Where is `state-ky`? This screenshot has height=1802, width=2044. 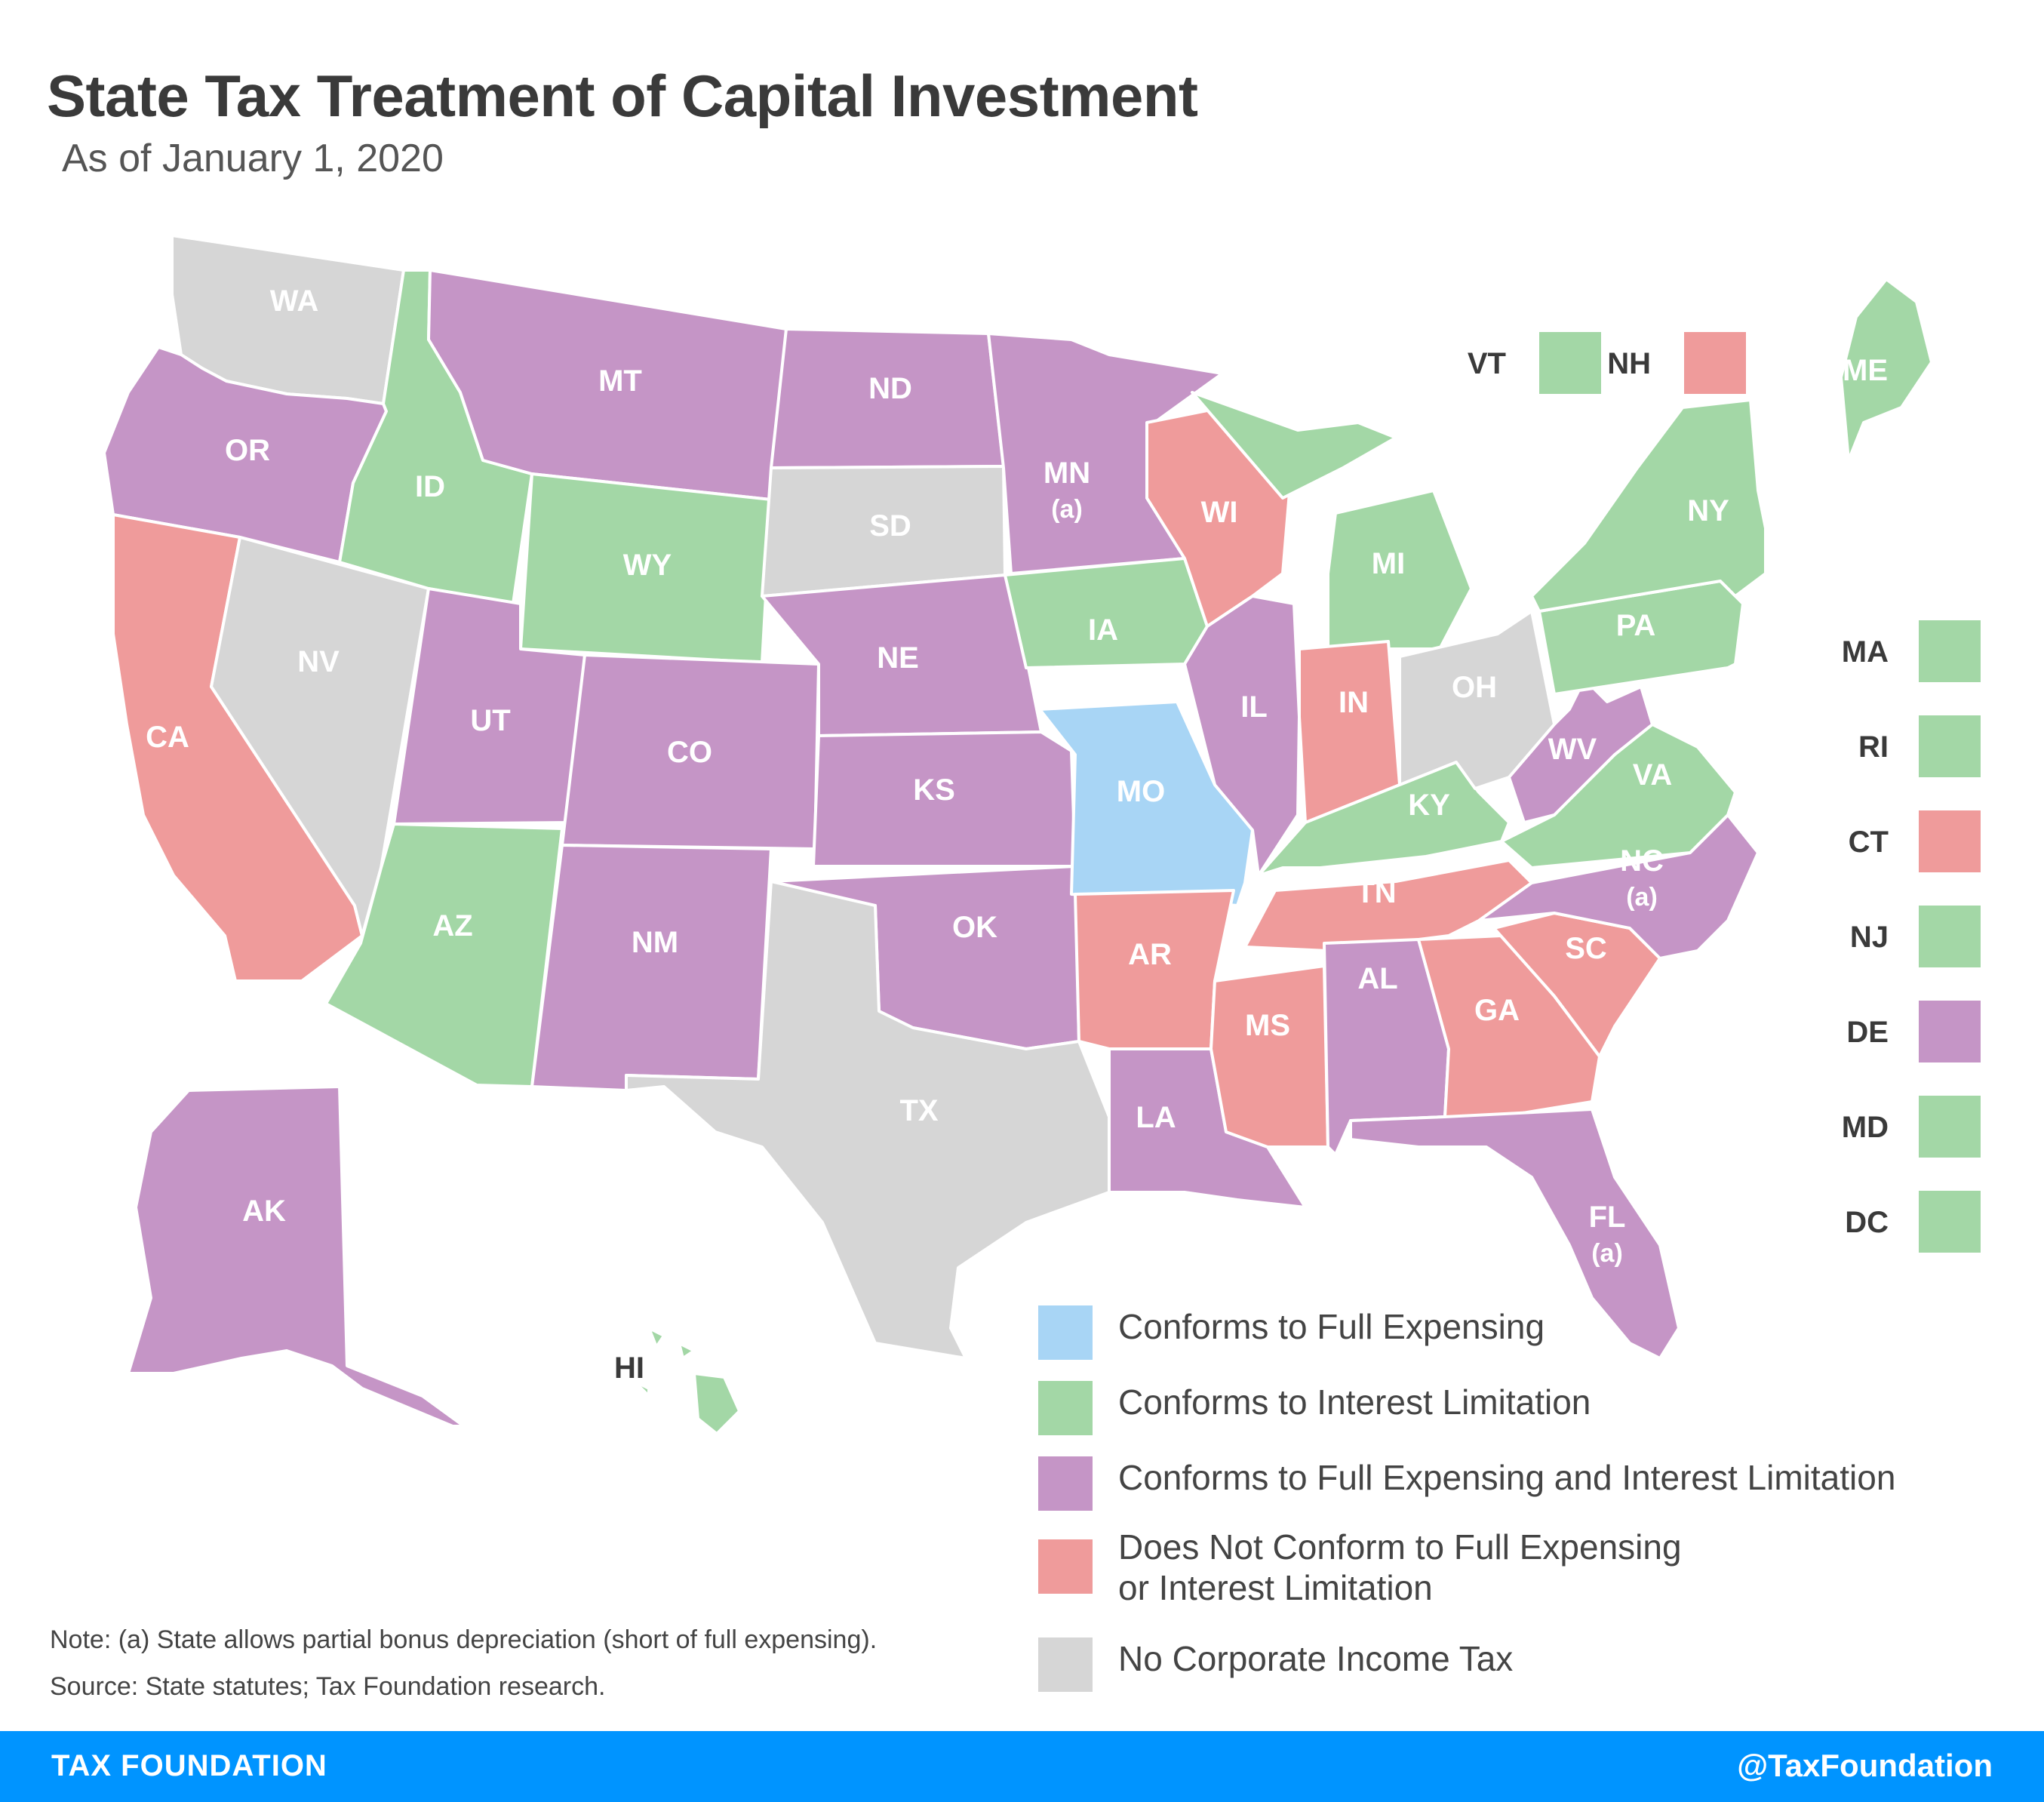 state-ky is located at coordinates (1384, 819).